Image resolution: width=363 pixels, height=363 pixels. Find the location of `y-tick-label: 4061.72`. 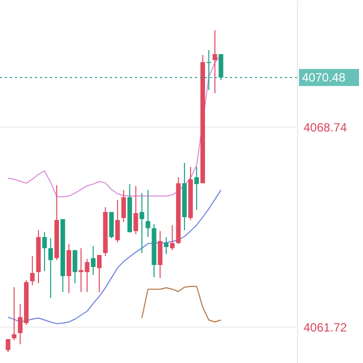

y-tick-label: 4061.72 is located at coordinates (326, 327).